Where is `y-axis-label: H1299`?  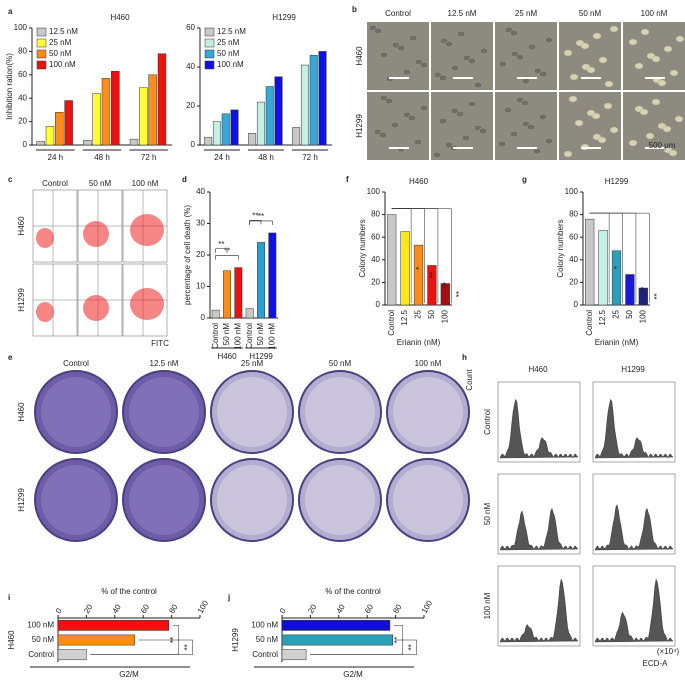
y-axis-label: H1299 is located at coordinates (235, 640).